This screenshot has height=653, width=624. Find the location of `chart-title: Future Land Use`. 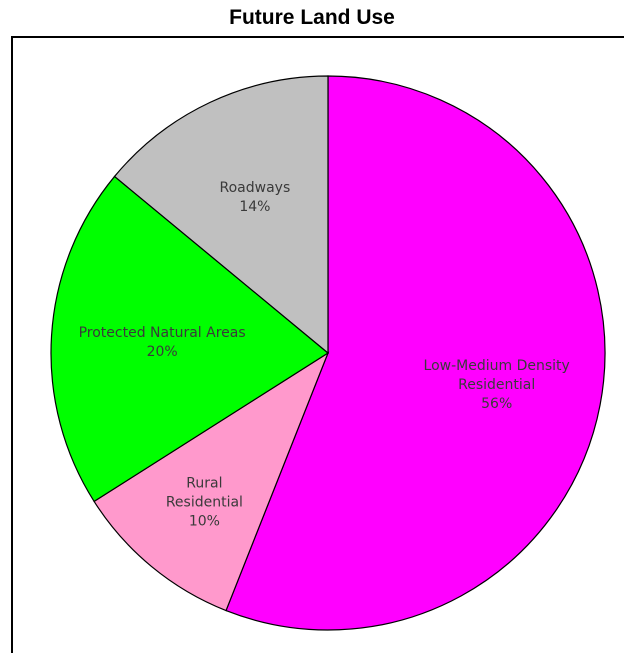

chart-title: Future Land Use is located at coordinates (312, 17).